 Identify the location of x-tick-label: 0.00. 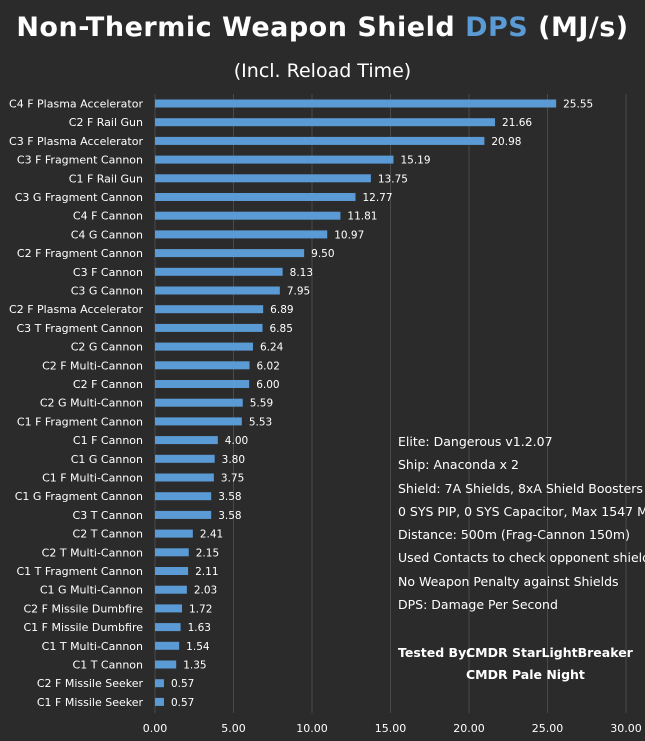
(155, 728).